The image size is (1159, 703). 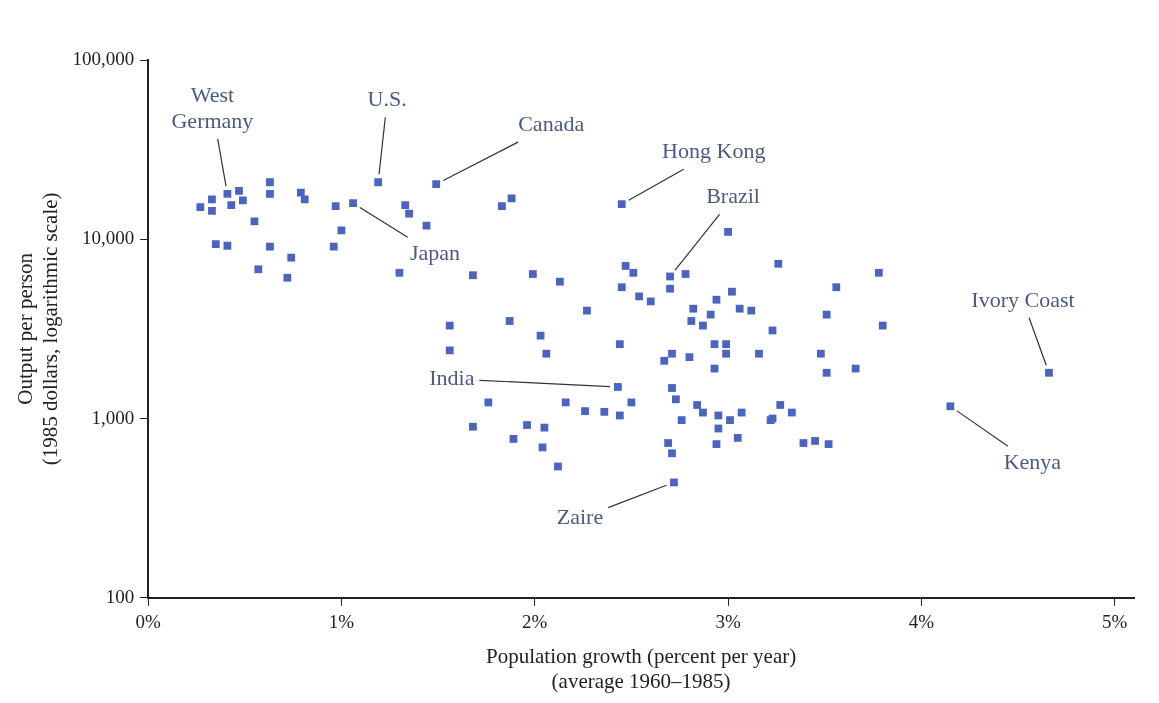 What do you see at coordinates (641, 668) in the screenshot?
I see `x-axis-title: Population growth (percent per year) (average 1960–1985)` at bounding box center [641, 668].